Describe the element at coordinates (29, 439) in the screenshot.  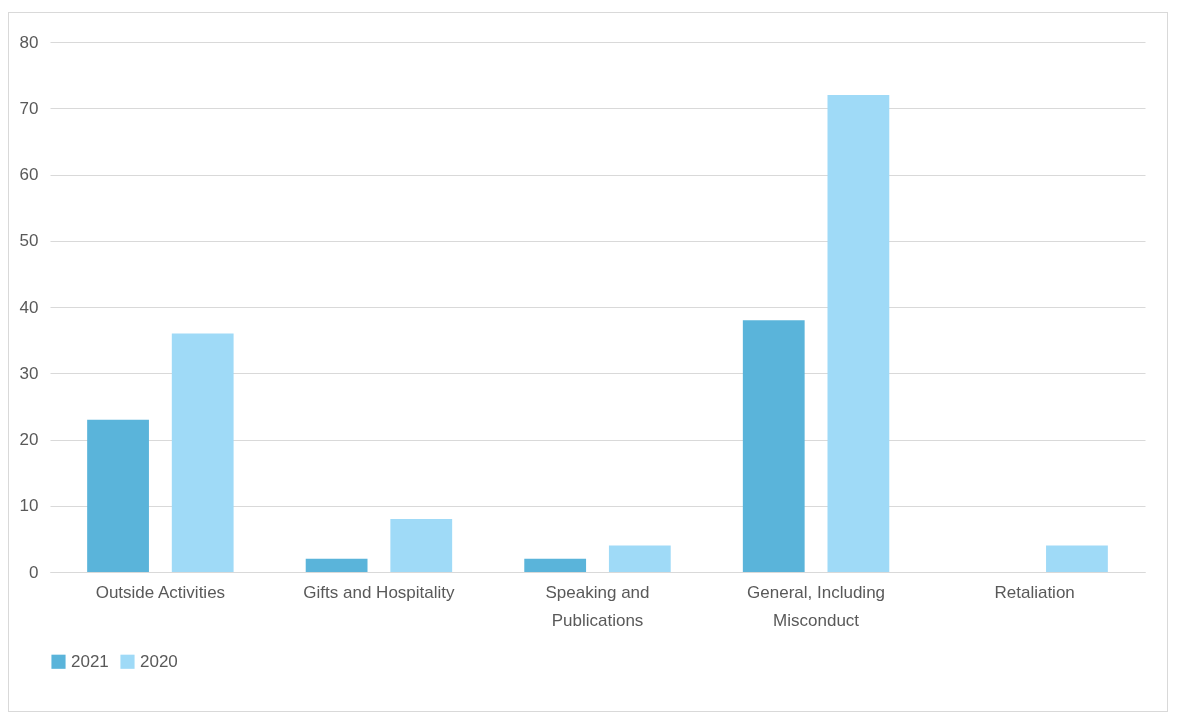
I see `y-tick-label: 20` at that location.